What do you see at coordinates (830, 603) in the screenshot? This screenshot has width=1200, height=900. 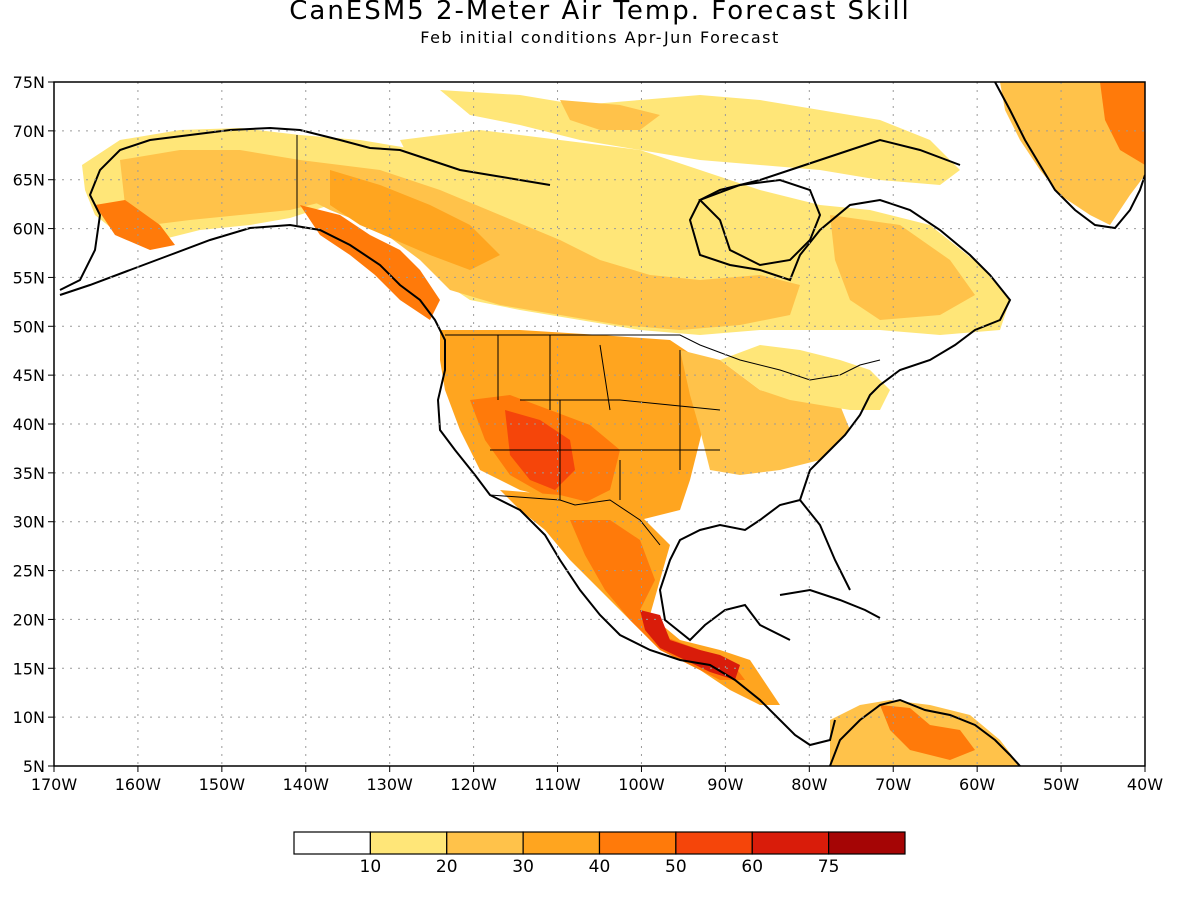 I see `coastline-cuba` at bounding box center [830, 603].